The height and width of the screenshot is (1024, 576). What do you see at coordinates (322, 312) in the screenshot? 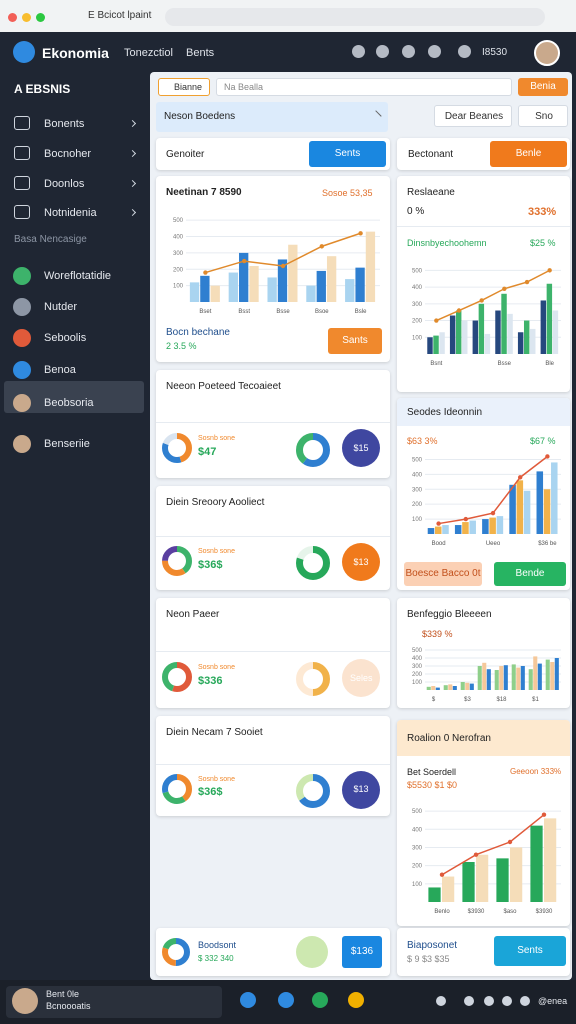
I see `x-tick-label: Bsoe` at bounding box center [322, 312].